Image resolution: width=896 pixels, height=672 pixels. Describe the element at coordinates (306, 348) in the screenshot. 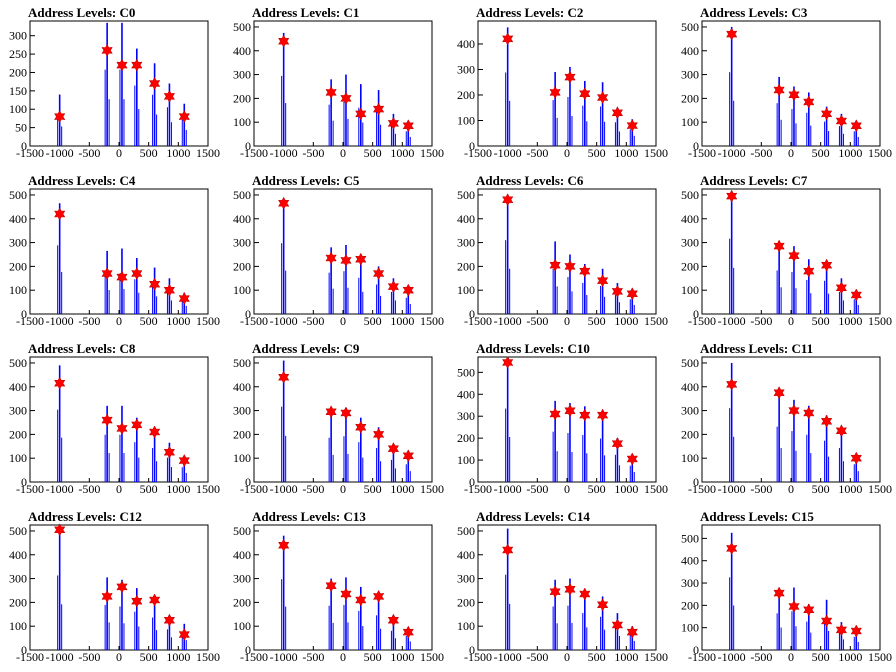

I see `panel-title: Address Levels: C9` at that location.